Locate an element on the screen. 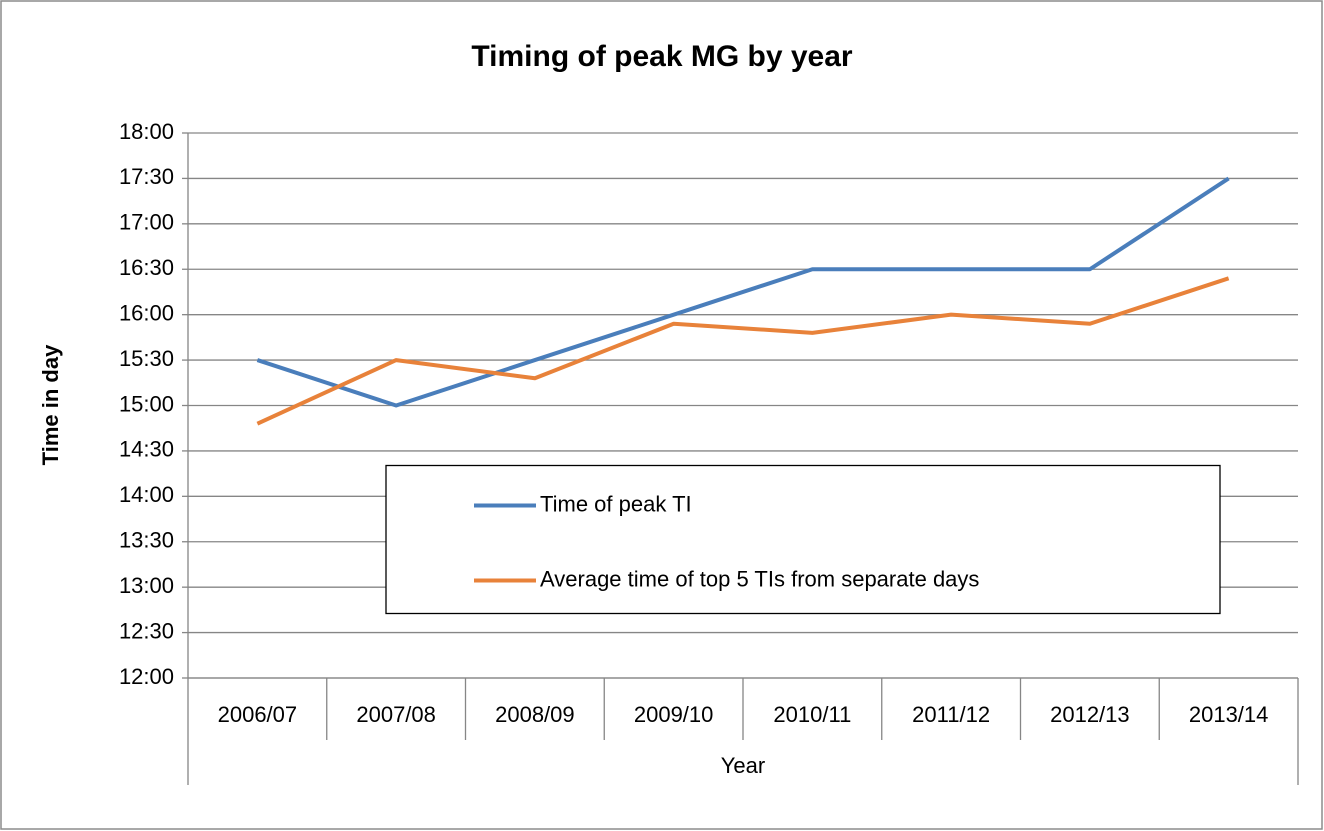 This screenshot has width=1324, height=831. x-tick-label: 2009/10 is located at coordinates (674, 714).